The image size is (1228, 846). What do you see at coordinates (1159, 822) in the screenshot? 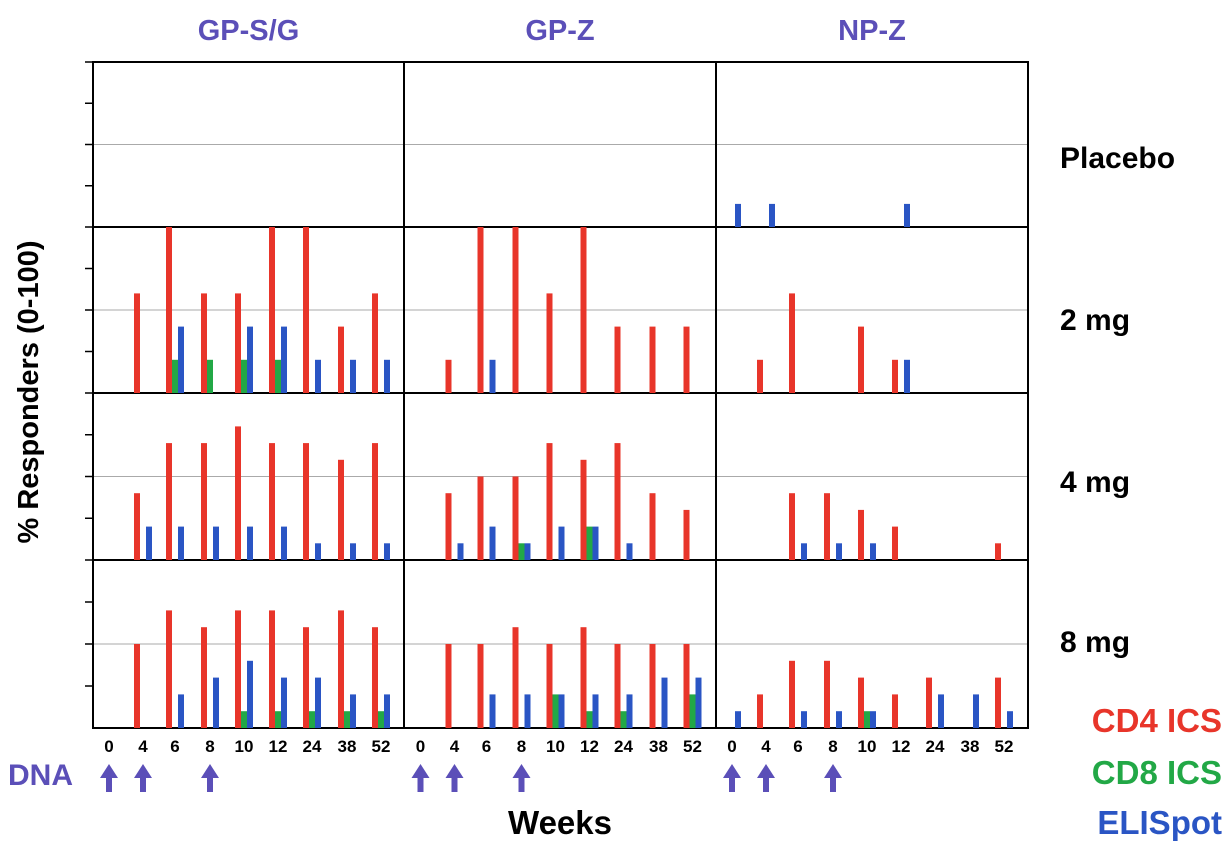
I see `legend-elispot: ELISpot` at bounding box center [1159, 822].